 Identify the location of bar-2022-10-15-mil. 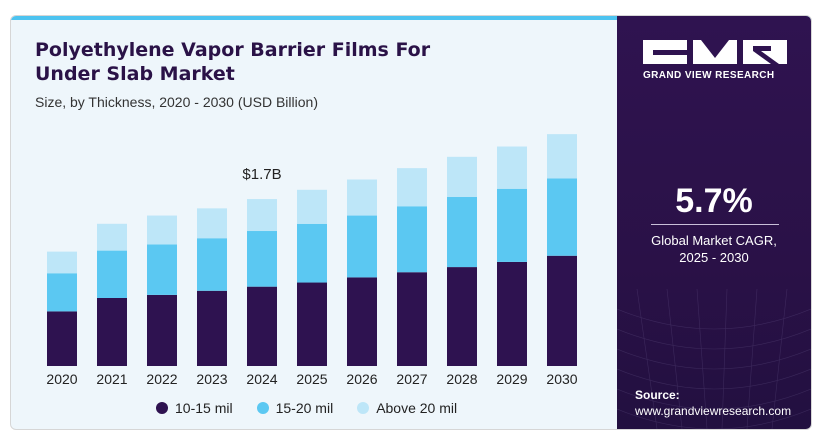
(162, 330).